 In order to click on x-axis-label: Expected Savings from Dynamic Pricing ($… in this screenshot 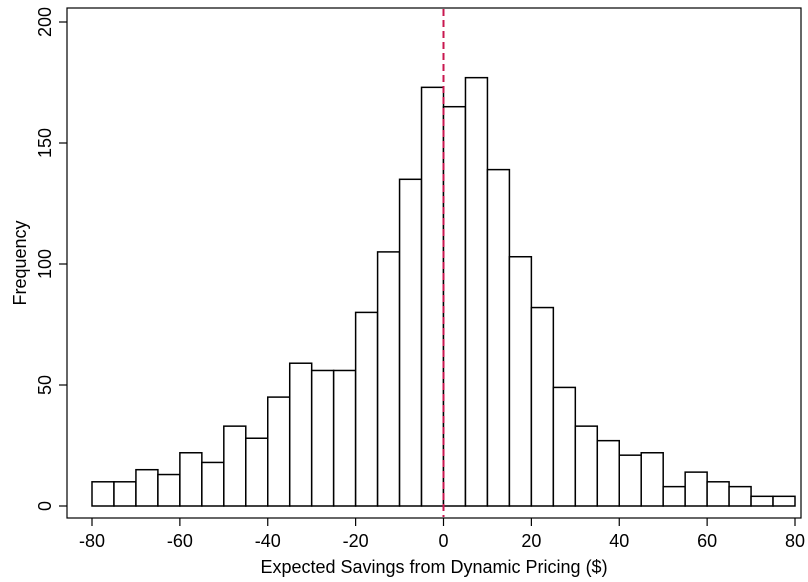, I will do `click(433, 567)`.